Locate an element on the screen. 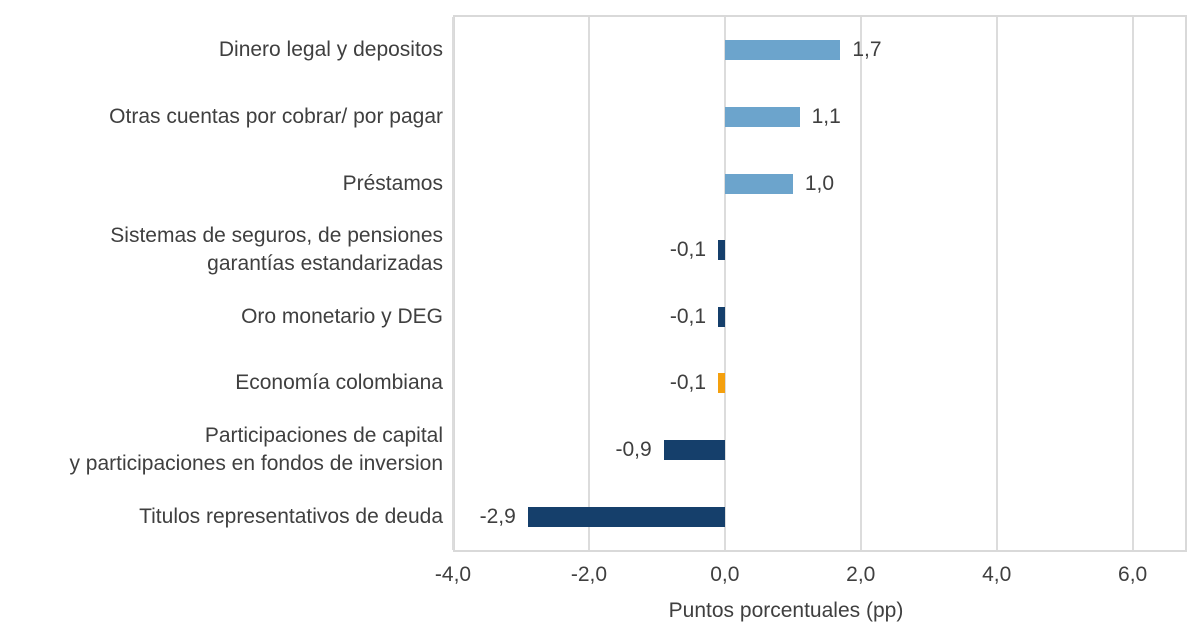 The width and height of the screenshot is (1200, 630). category-label: Titulos representativos de deuda is located at coordinates (221, 517).